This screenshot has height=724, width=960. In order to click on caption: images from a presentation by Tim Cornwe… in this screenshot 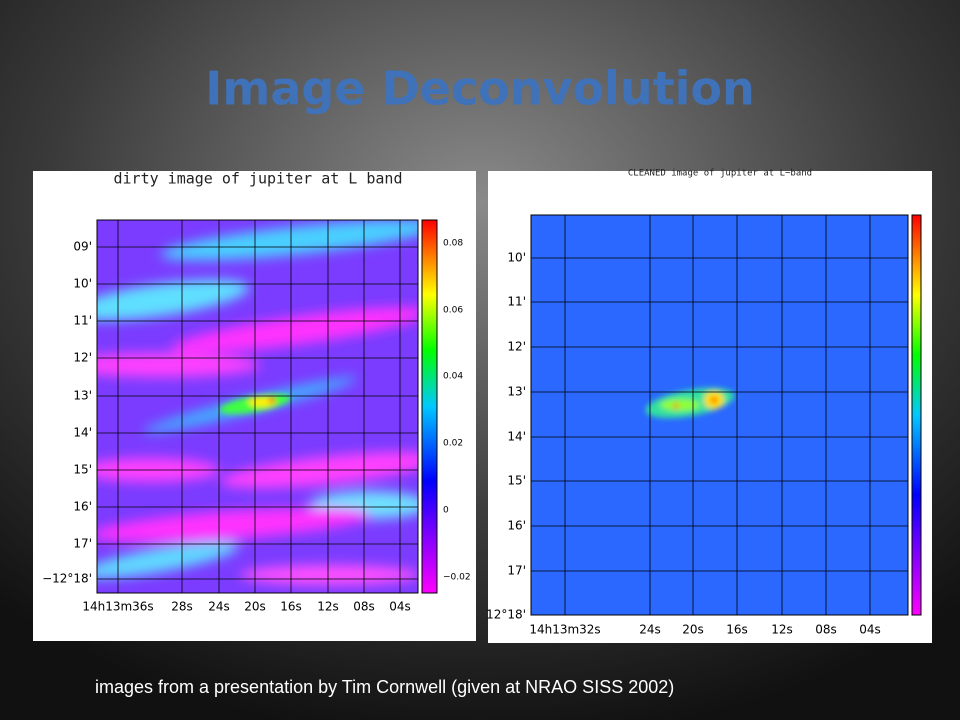, I will do `click(384, 687)`.